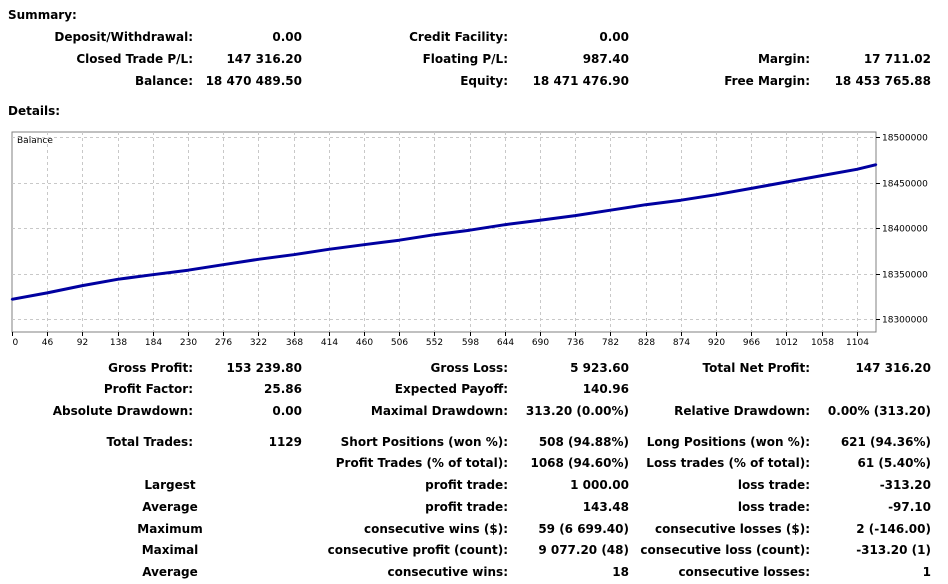  I want to click on x-tick-label: 552, so click(434, 343).